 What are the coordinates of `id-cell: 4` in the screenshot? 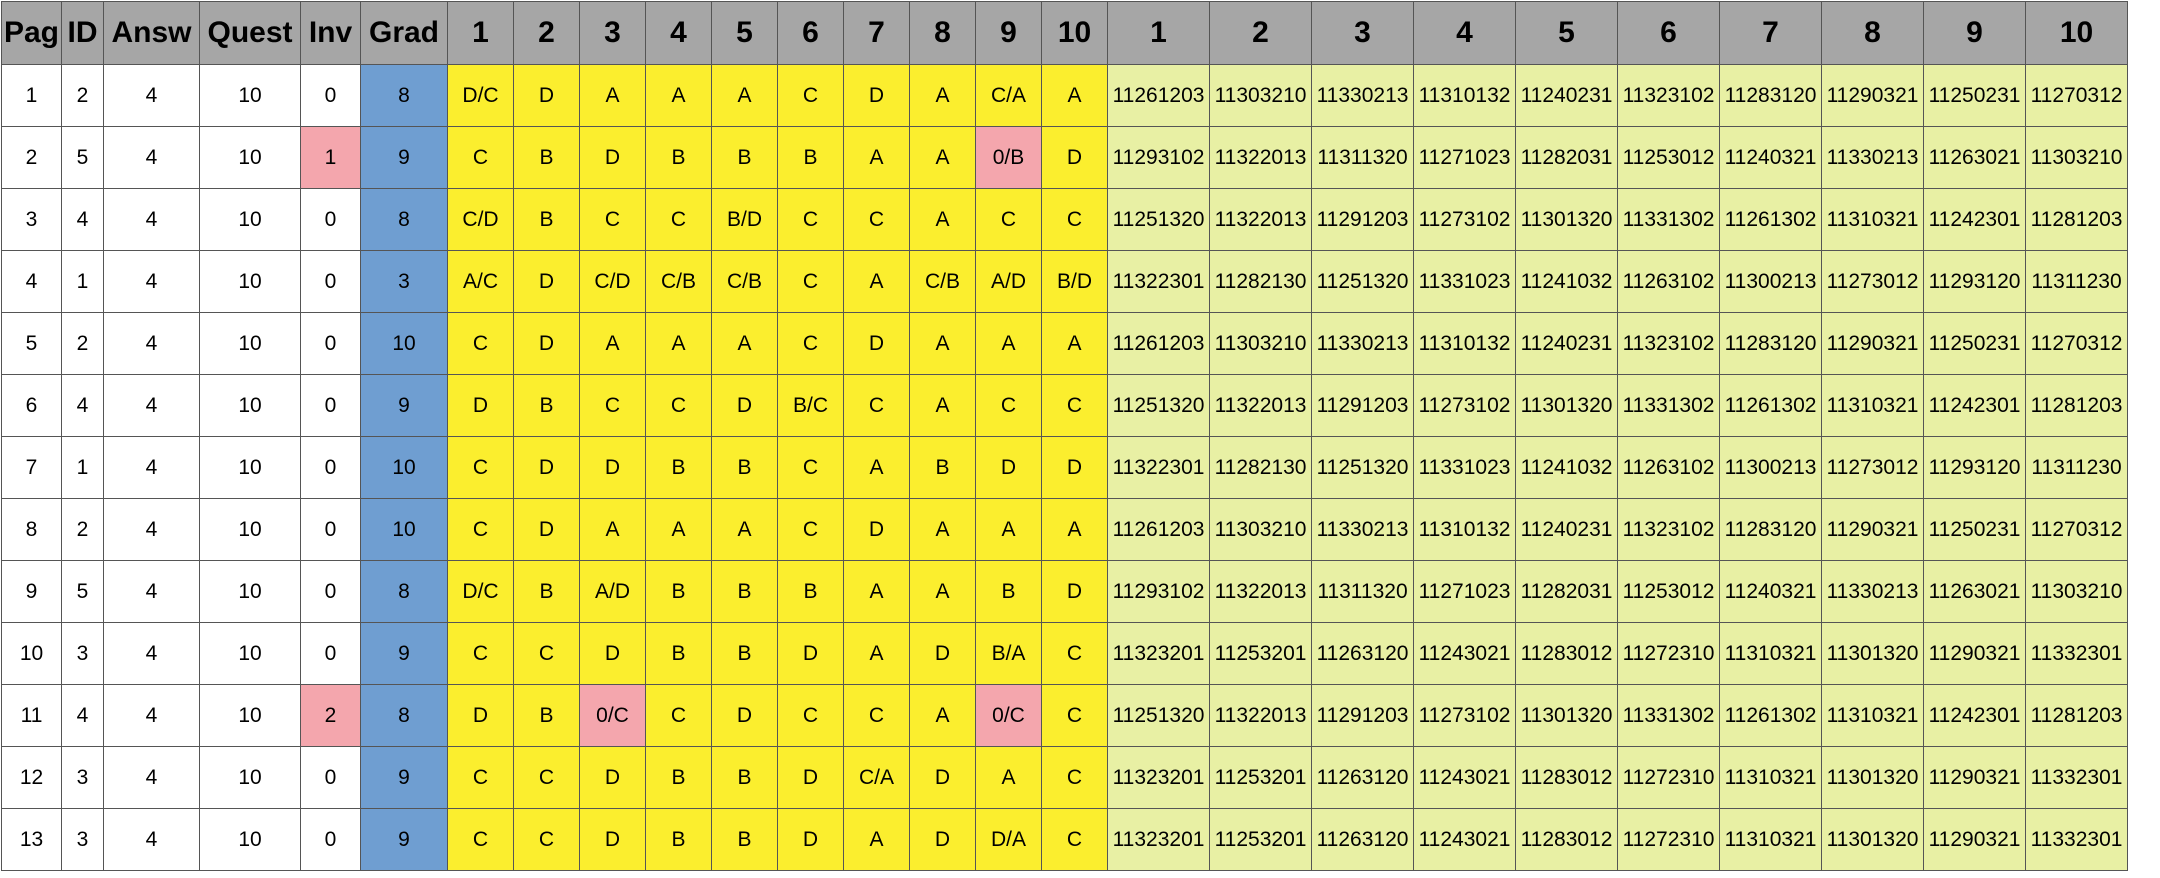 It's located at (82, 715).